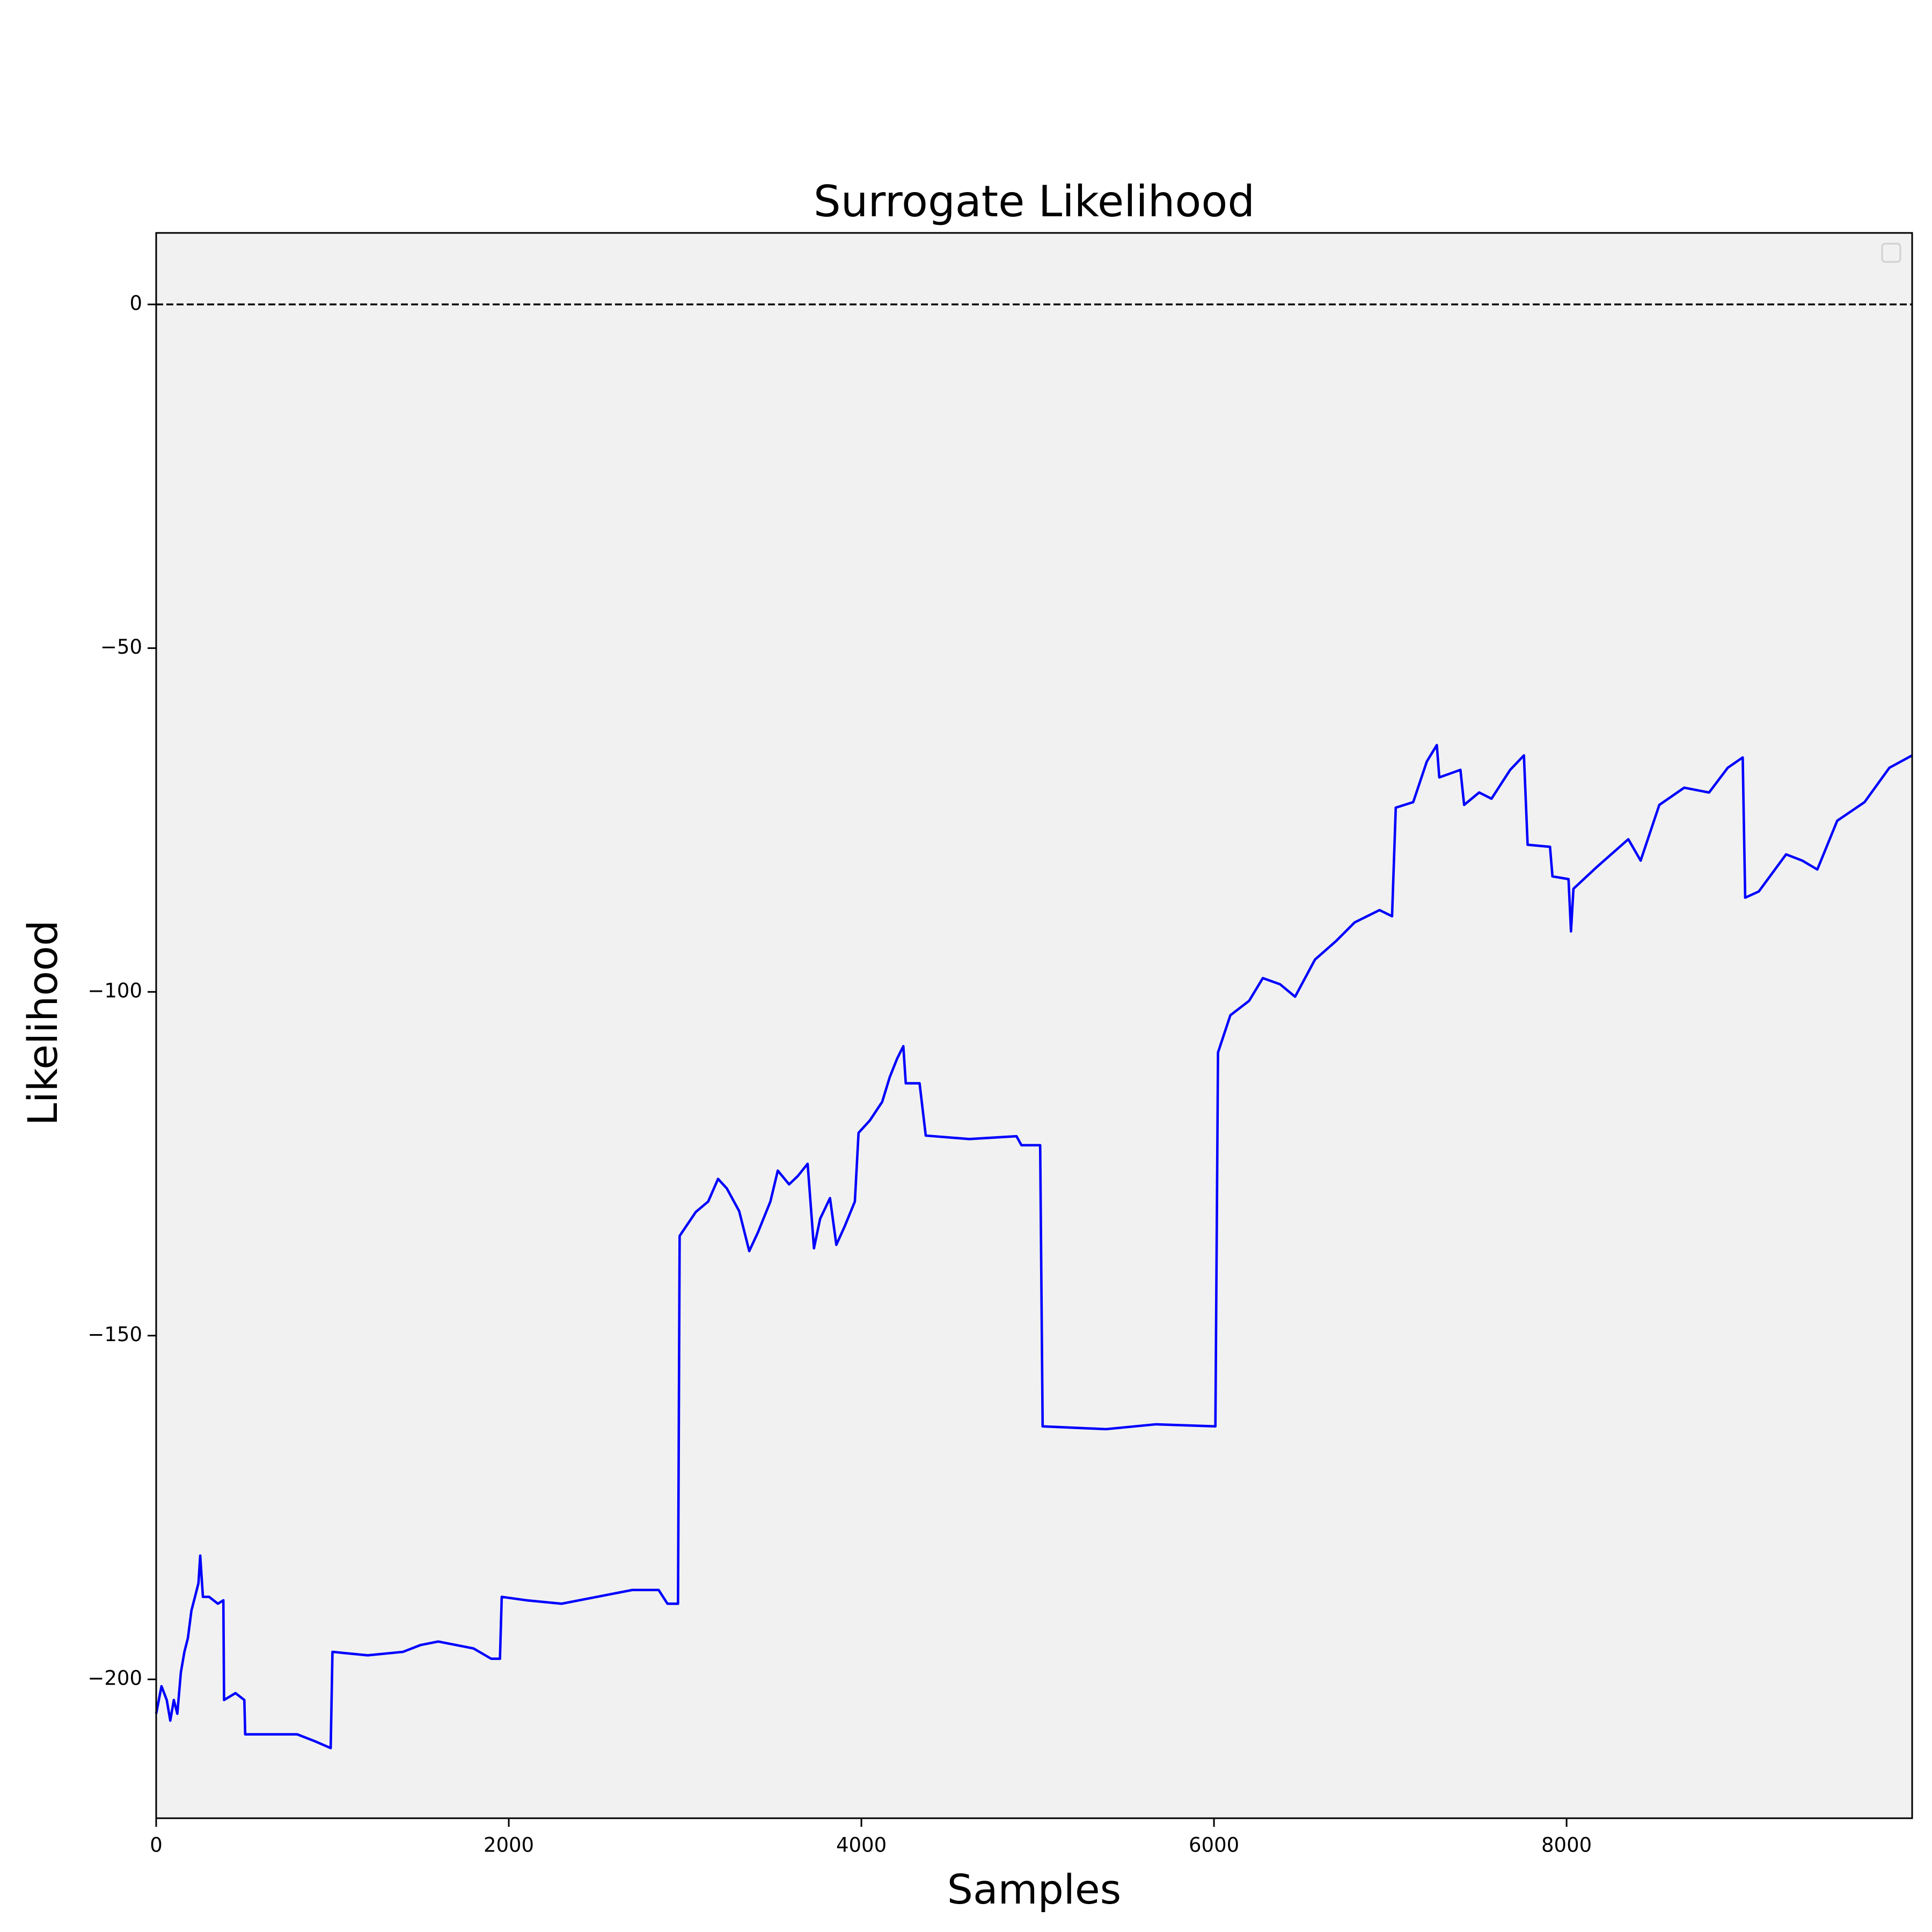 The height and width of the screenshot is (1932, 1932). Describe the element at coordinates (114, 1678) in the screenshot. I see `y-tick-label: −200` at that location.